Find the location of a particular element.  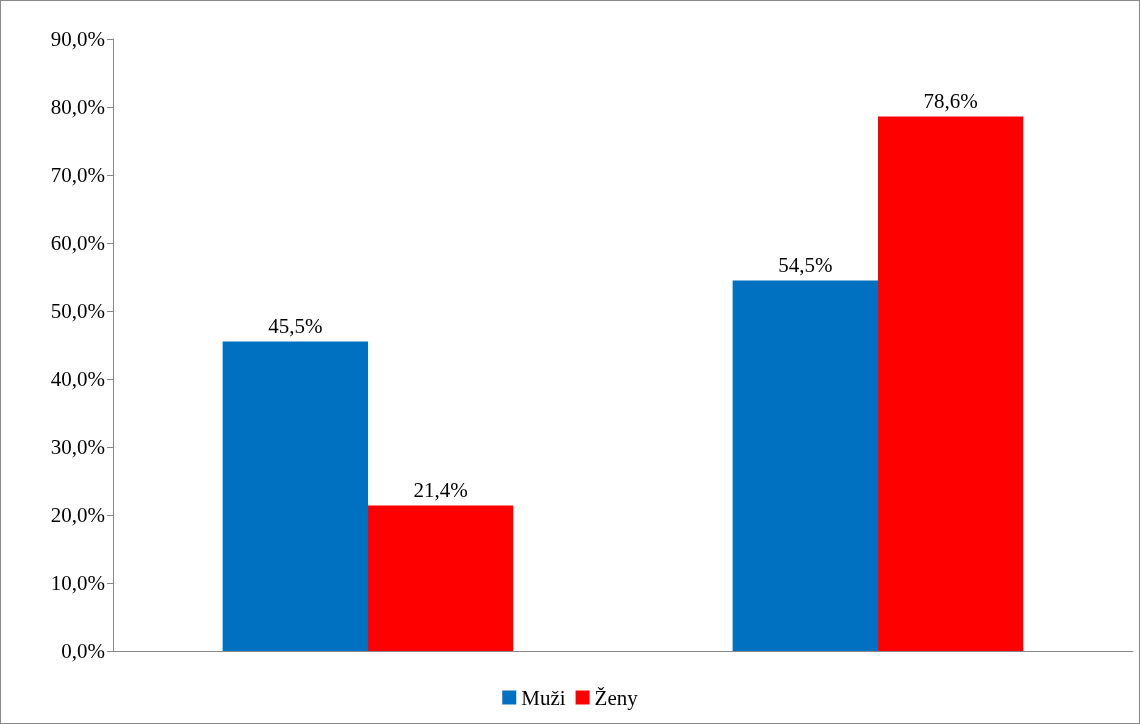

y-tick-label: 0,0% is located at coordinates (83, 651).